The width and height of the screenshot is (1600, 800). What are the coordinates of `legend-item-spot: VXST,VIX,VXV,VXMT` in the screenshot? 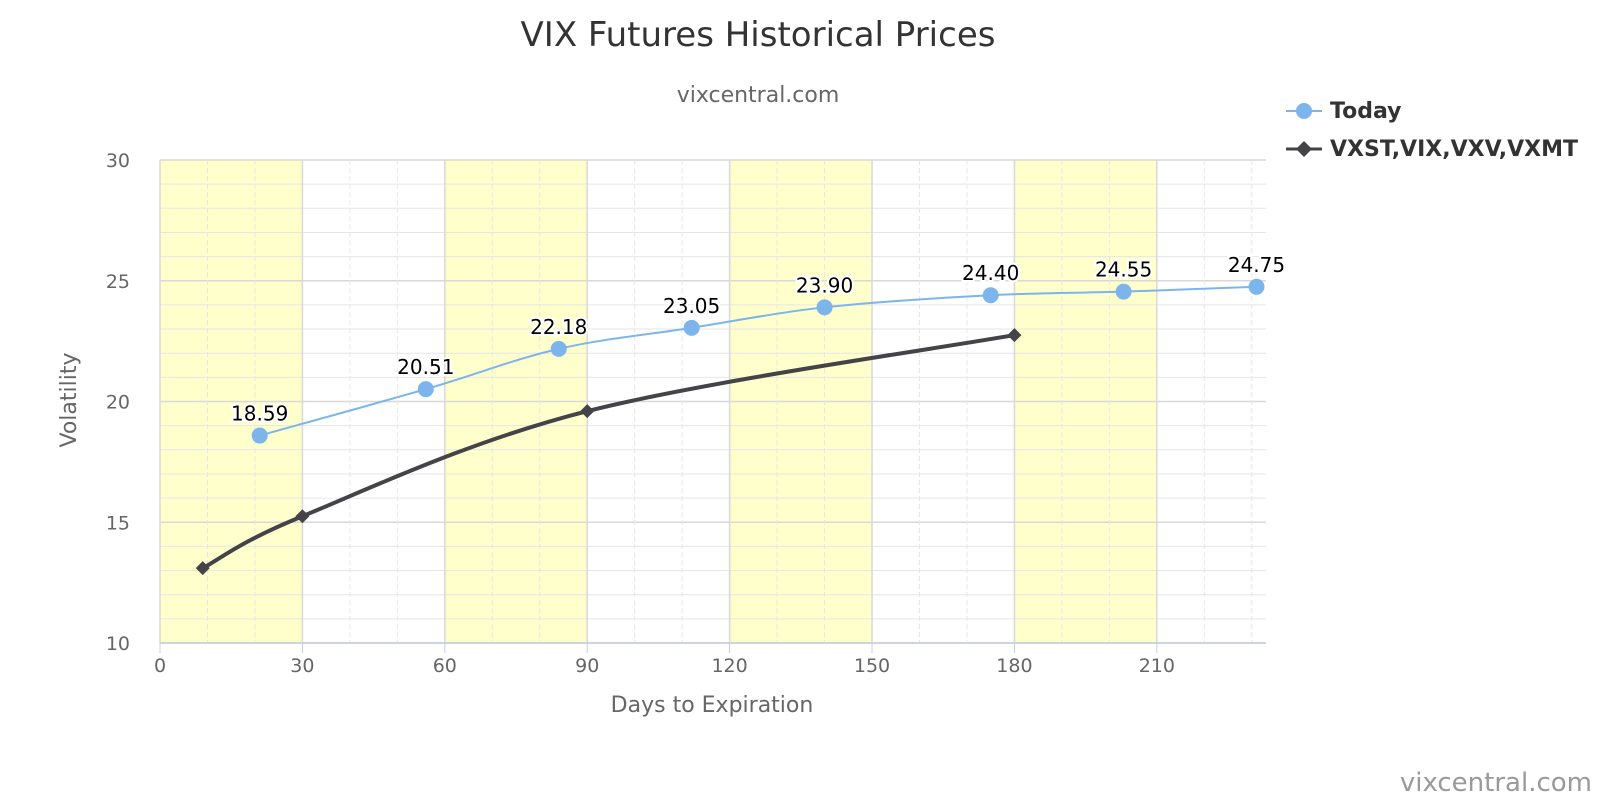 It's located at (1432, 149).